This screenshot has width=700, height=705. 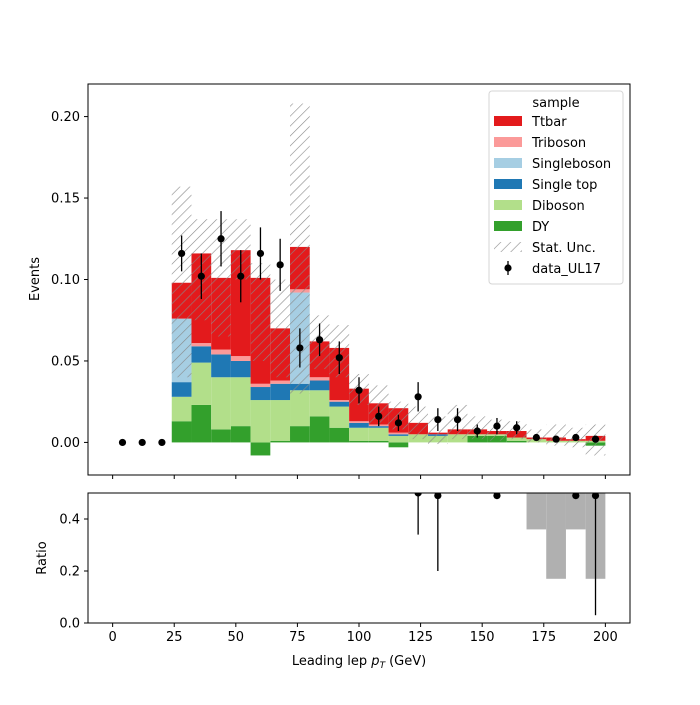 I want to click on legend-swatch-dy, so click(x=508, y=226).